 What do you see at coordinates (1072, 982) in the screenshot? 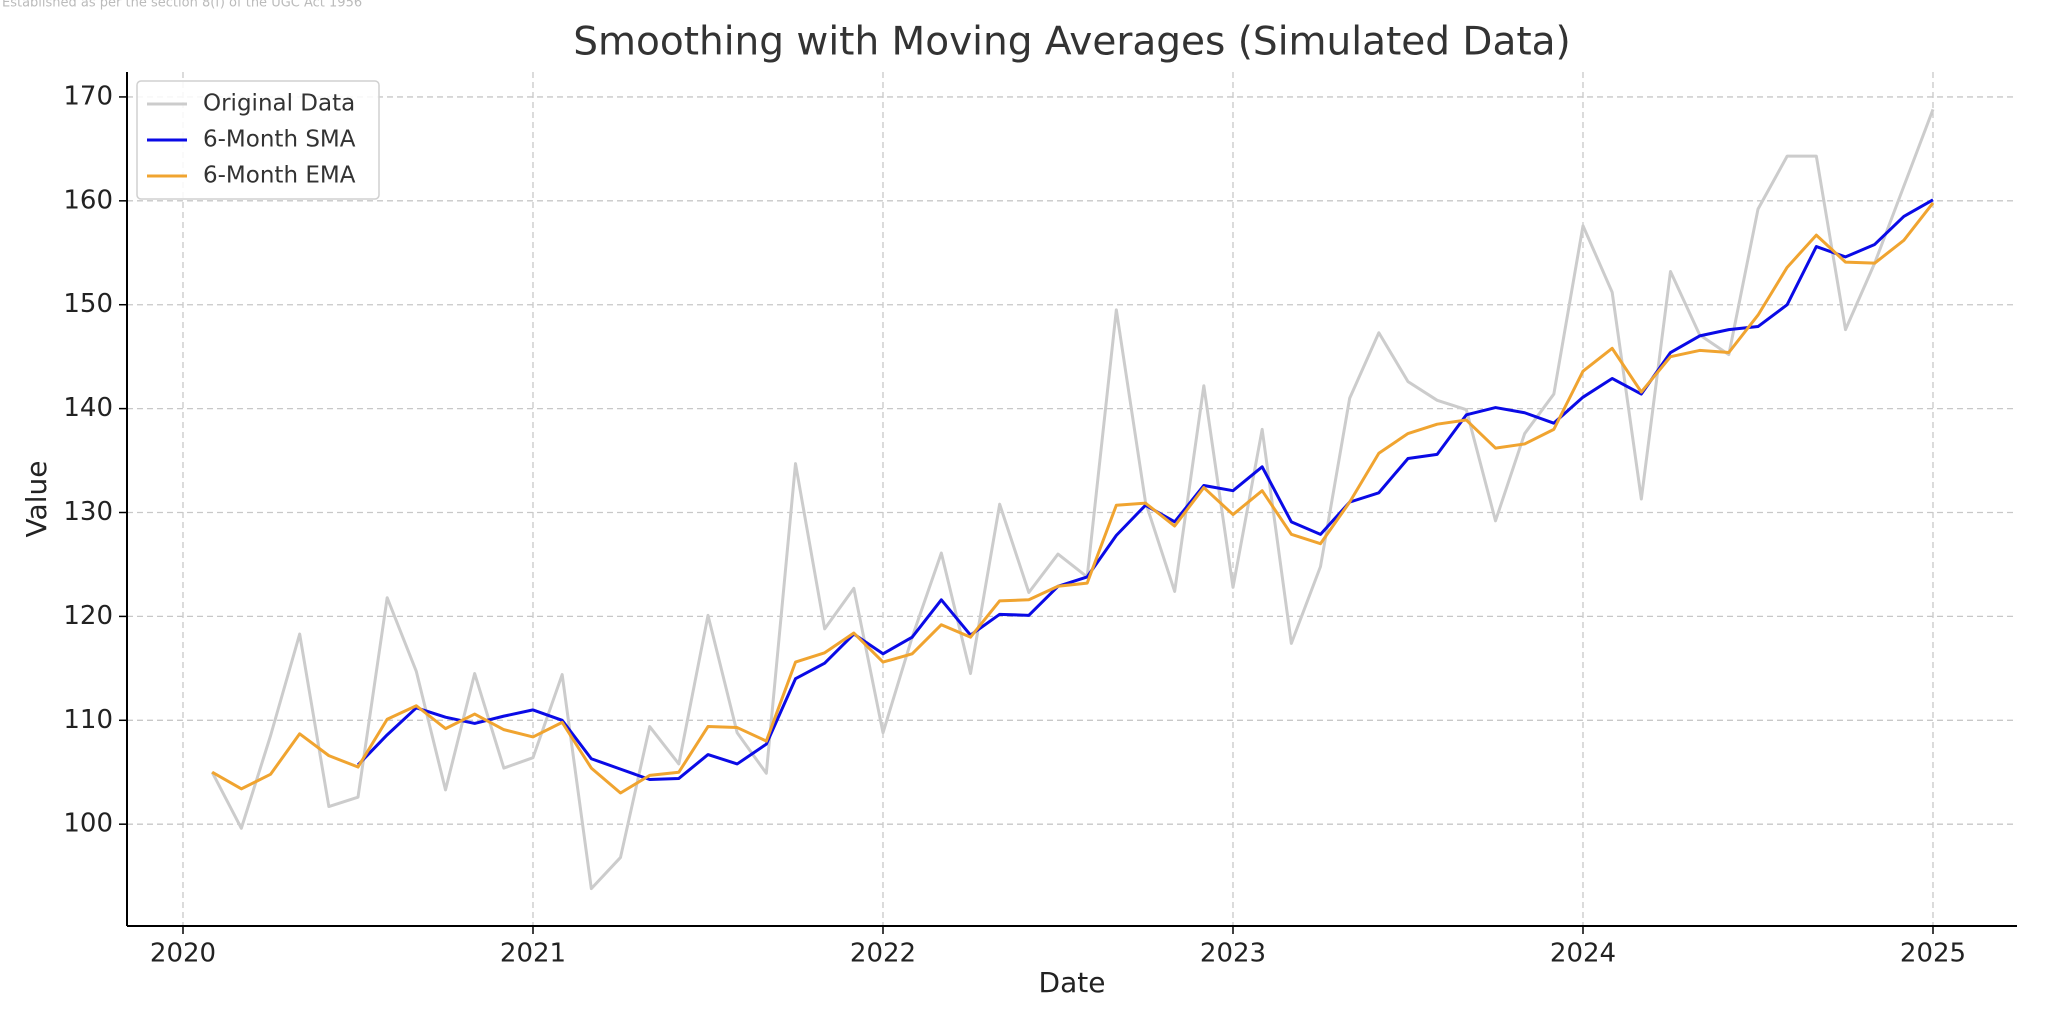
I see `x-axis-label: Date` at bounding box center [1072, 982].